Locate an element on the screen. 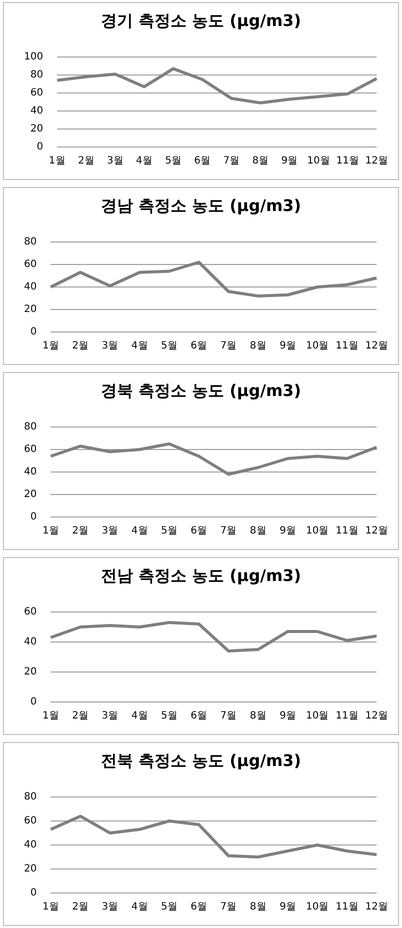 The image size is (402, 928). chart-title: 경남 측정소 농도 (µg/m3) is located at coordinates (201, 206).